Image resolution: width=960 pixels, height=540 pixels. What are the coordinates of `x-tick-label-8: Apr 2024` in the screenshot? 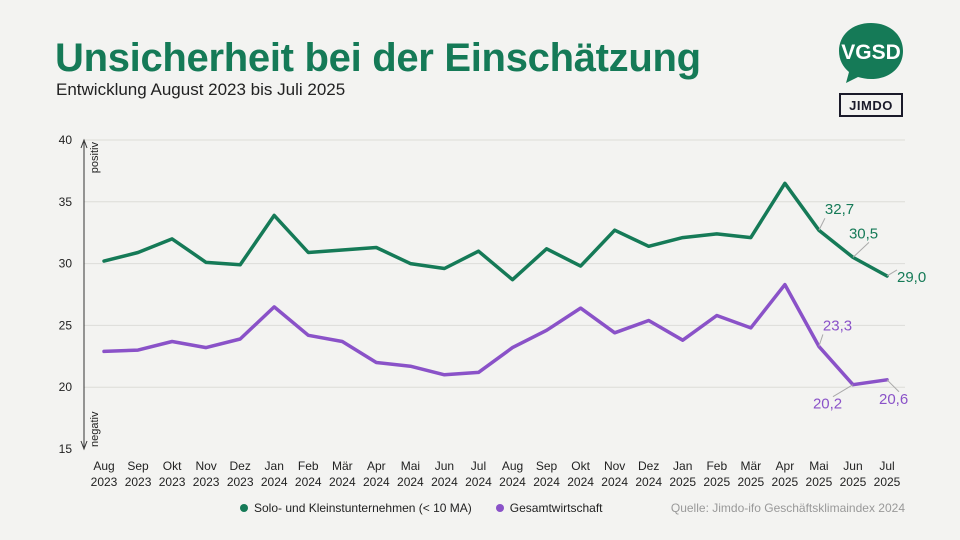 It's located at (376, 474).